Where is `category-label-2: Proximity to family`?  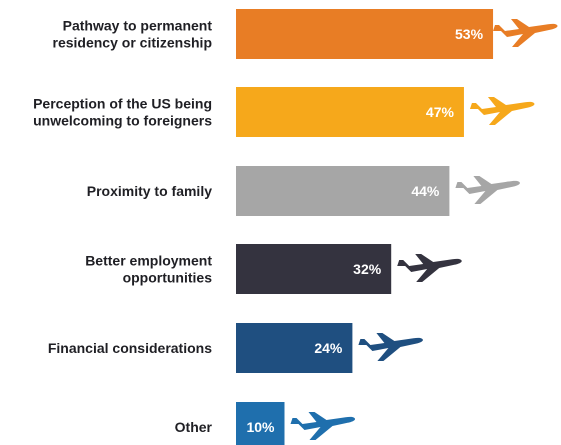
category-label-2: Proximity to family is located at coordinates (149, 191).